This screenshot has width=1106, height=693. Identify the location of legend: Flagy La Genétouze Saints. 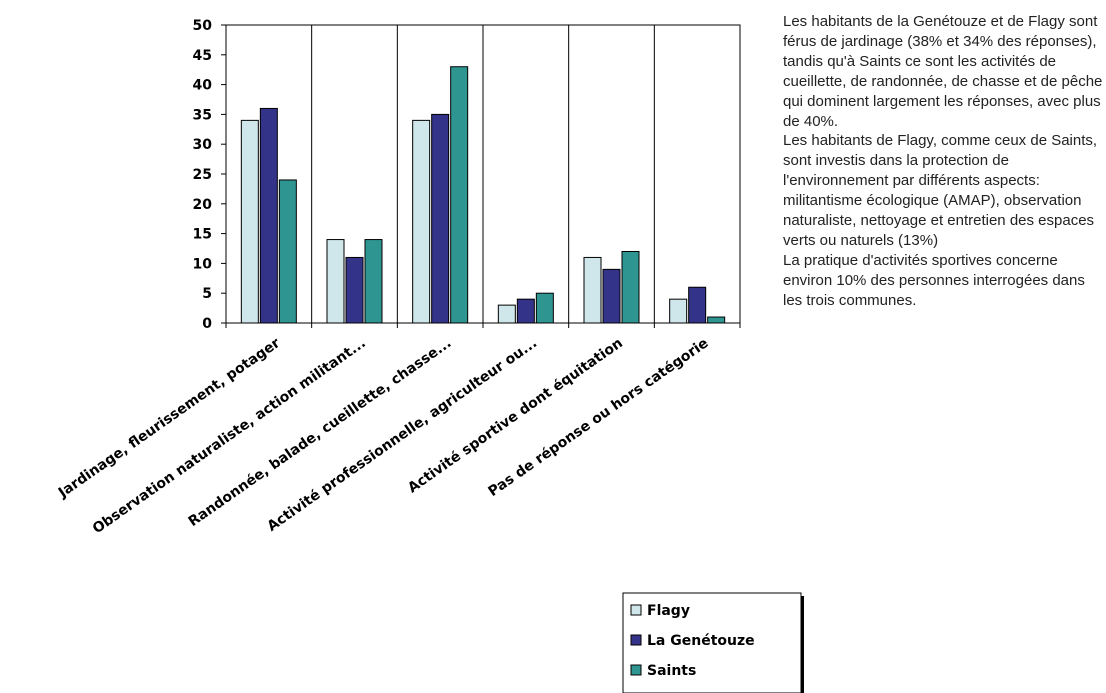
(713, 642).